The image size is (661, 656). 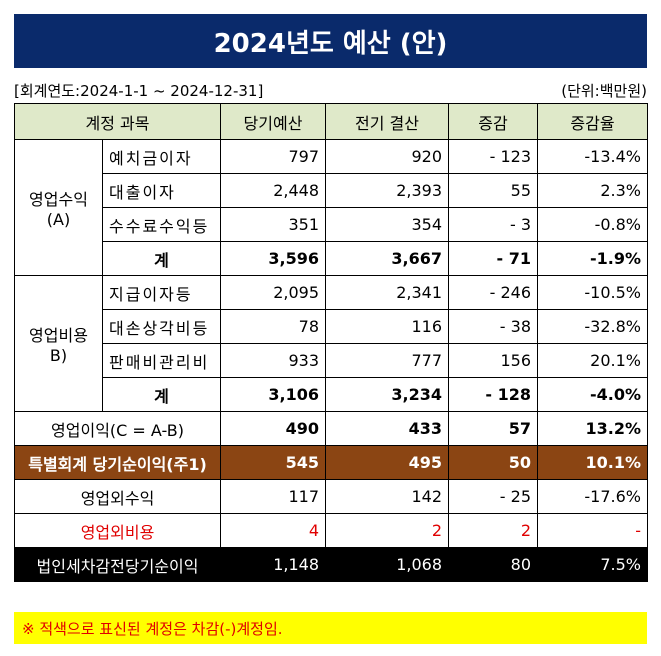 What do you see at coordinates (273, 258) in the screenshot?
I see `cell-current: 3,596` at bounding box center [273, 258].